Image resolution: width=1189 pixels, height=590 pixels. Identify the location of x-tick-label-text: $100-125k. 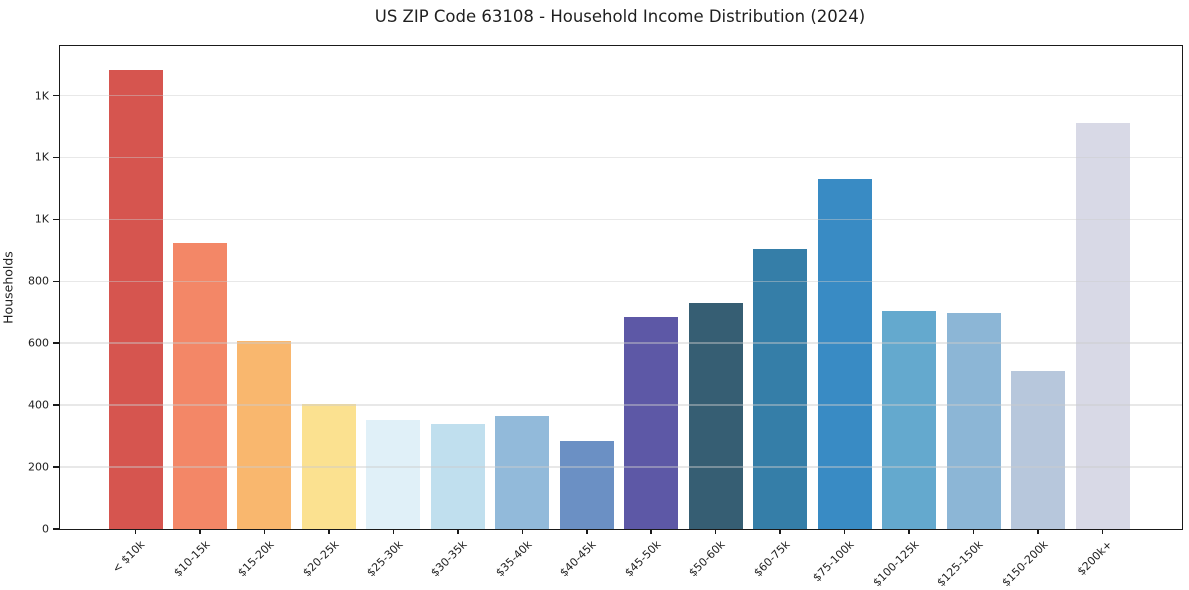
(896, 564).